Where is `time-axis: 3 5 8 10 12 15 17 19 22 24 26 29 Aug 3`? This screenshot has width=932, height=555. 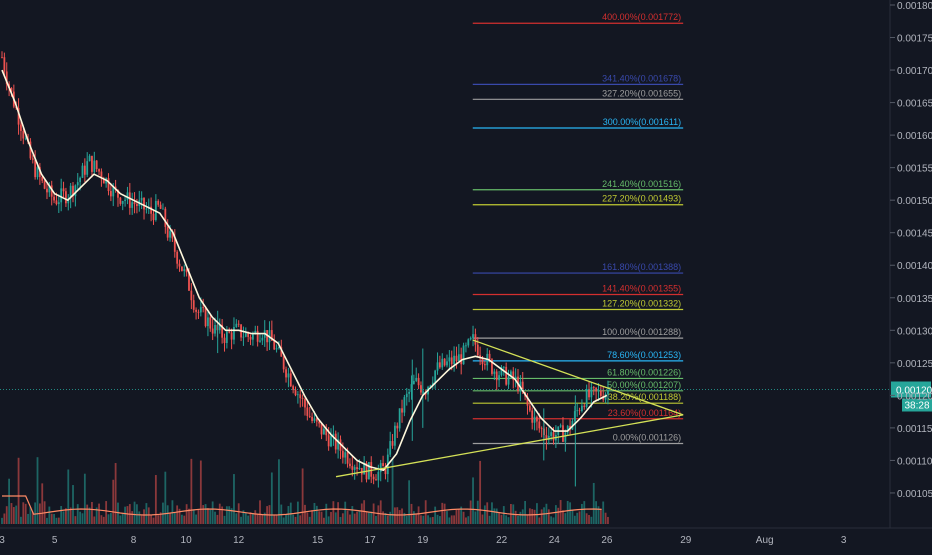 time-axis: 3 5 8 10 12 15 17 19 22 24 26 29 Aug 3 is located at coordinates (466, 536).